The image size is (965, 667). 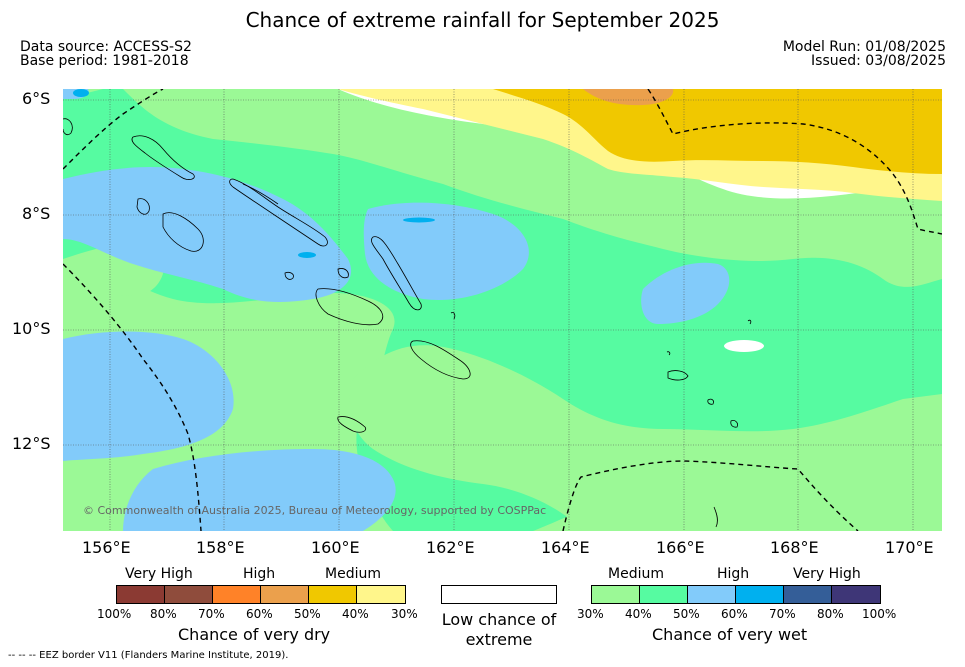 What do you see at coordinates (782, 614) in the screenshot?
I see `wet-tick: 70%` at bounding box center [782, 614].